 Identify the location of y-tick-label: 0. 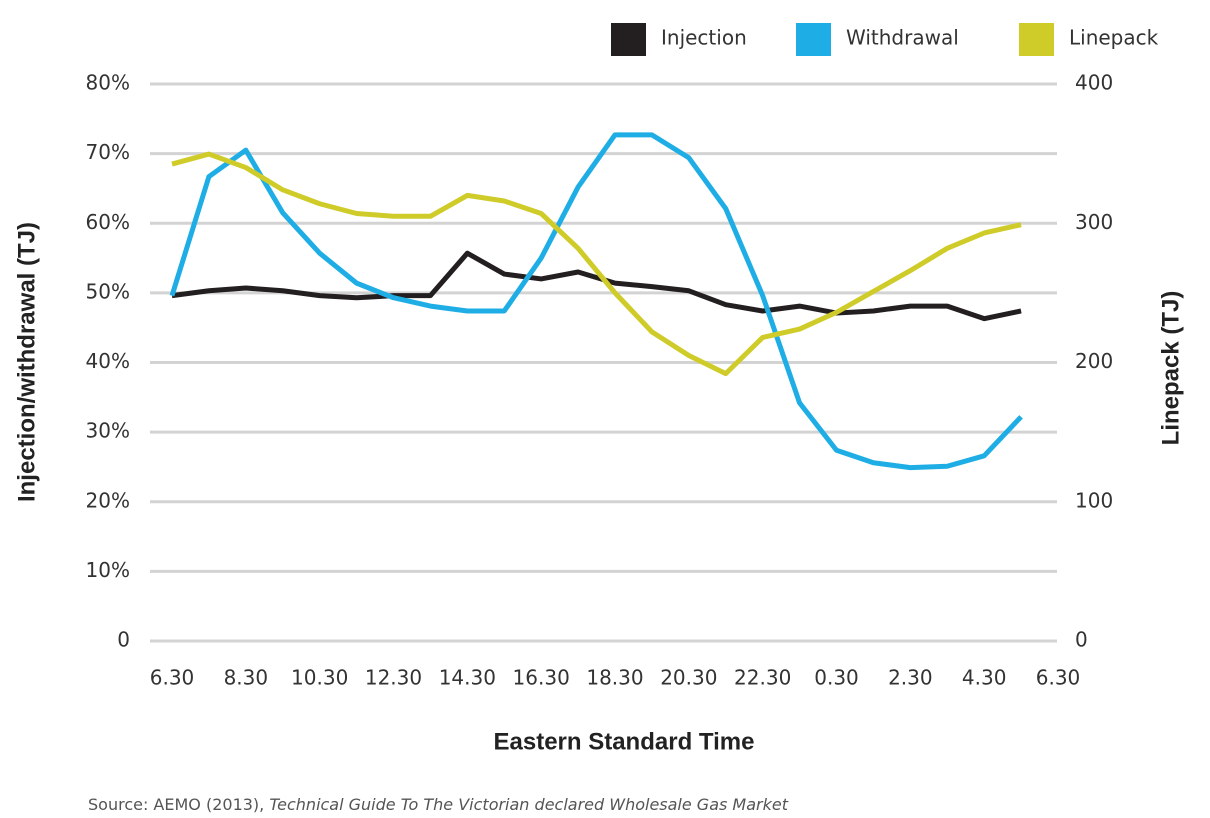
(123, 640).